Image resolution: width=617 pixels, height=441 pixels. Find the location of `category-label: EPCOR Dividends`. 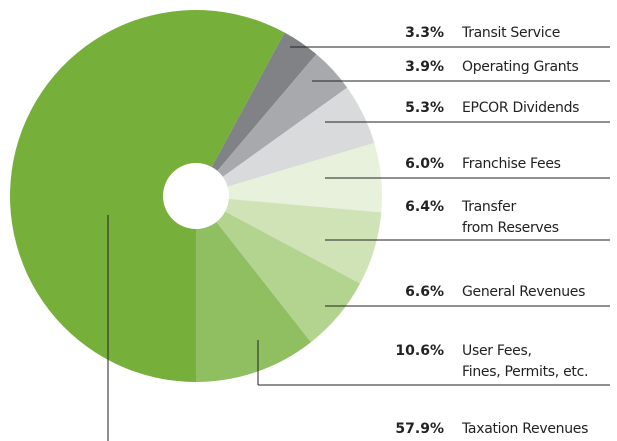

category-label: EPCOR Dividends is located at coordinates (521, 108).